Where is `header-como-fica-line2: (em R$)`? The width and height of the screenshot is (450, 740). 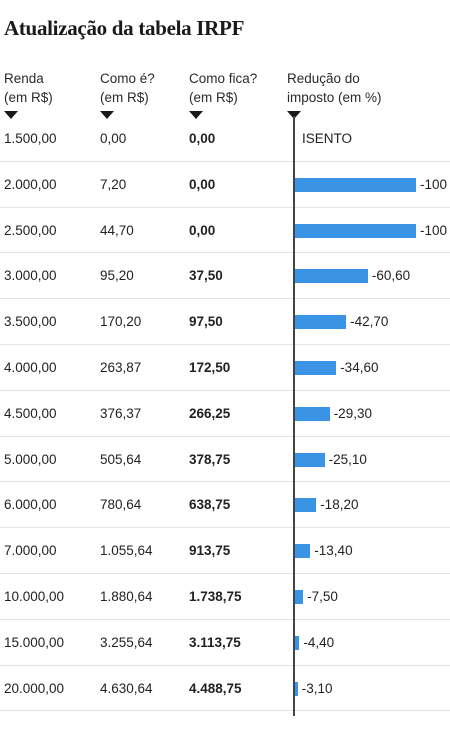
header-como-fica-line2: (em R$) is located at coordinates (213, 97).